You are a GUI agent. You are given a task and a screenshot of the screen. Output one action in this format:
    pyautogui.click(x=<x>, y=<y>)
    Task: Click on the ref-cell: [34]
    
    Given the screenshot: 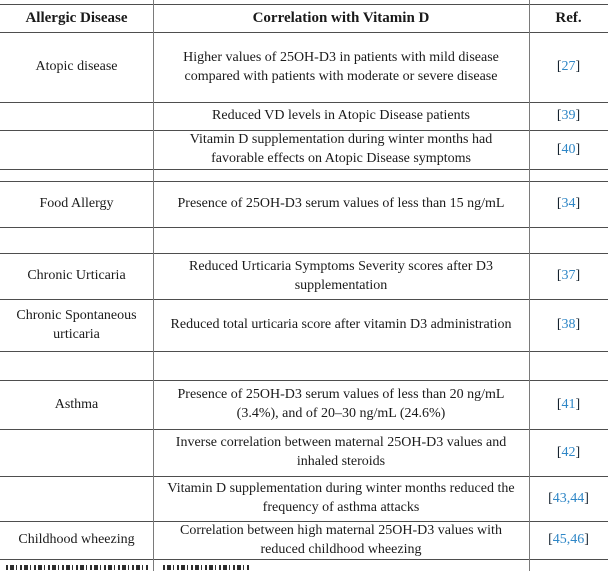 What is the action you would take?
    pyautogui.click(x=568, y=204)
    